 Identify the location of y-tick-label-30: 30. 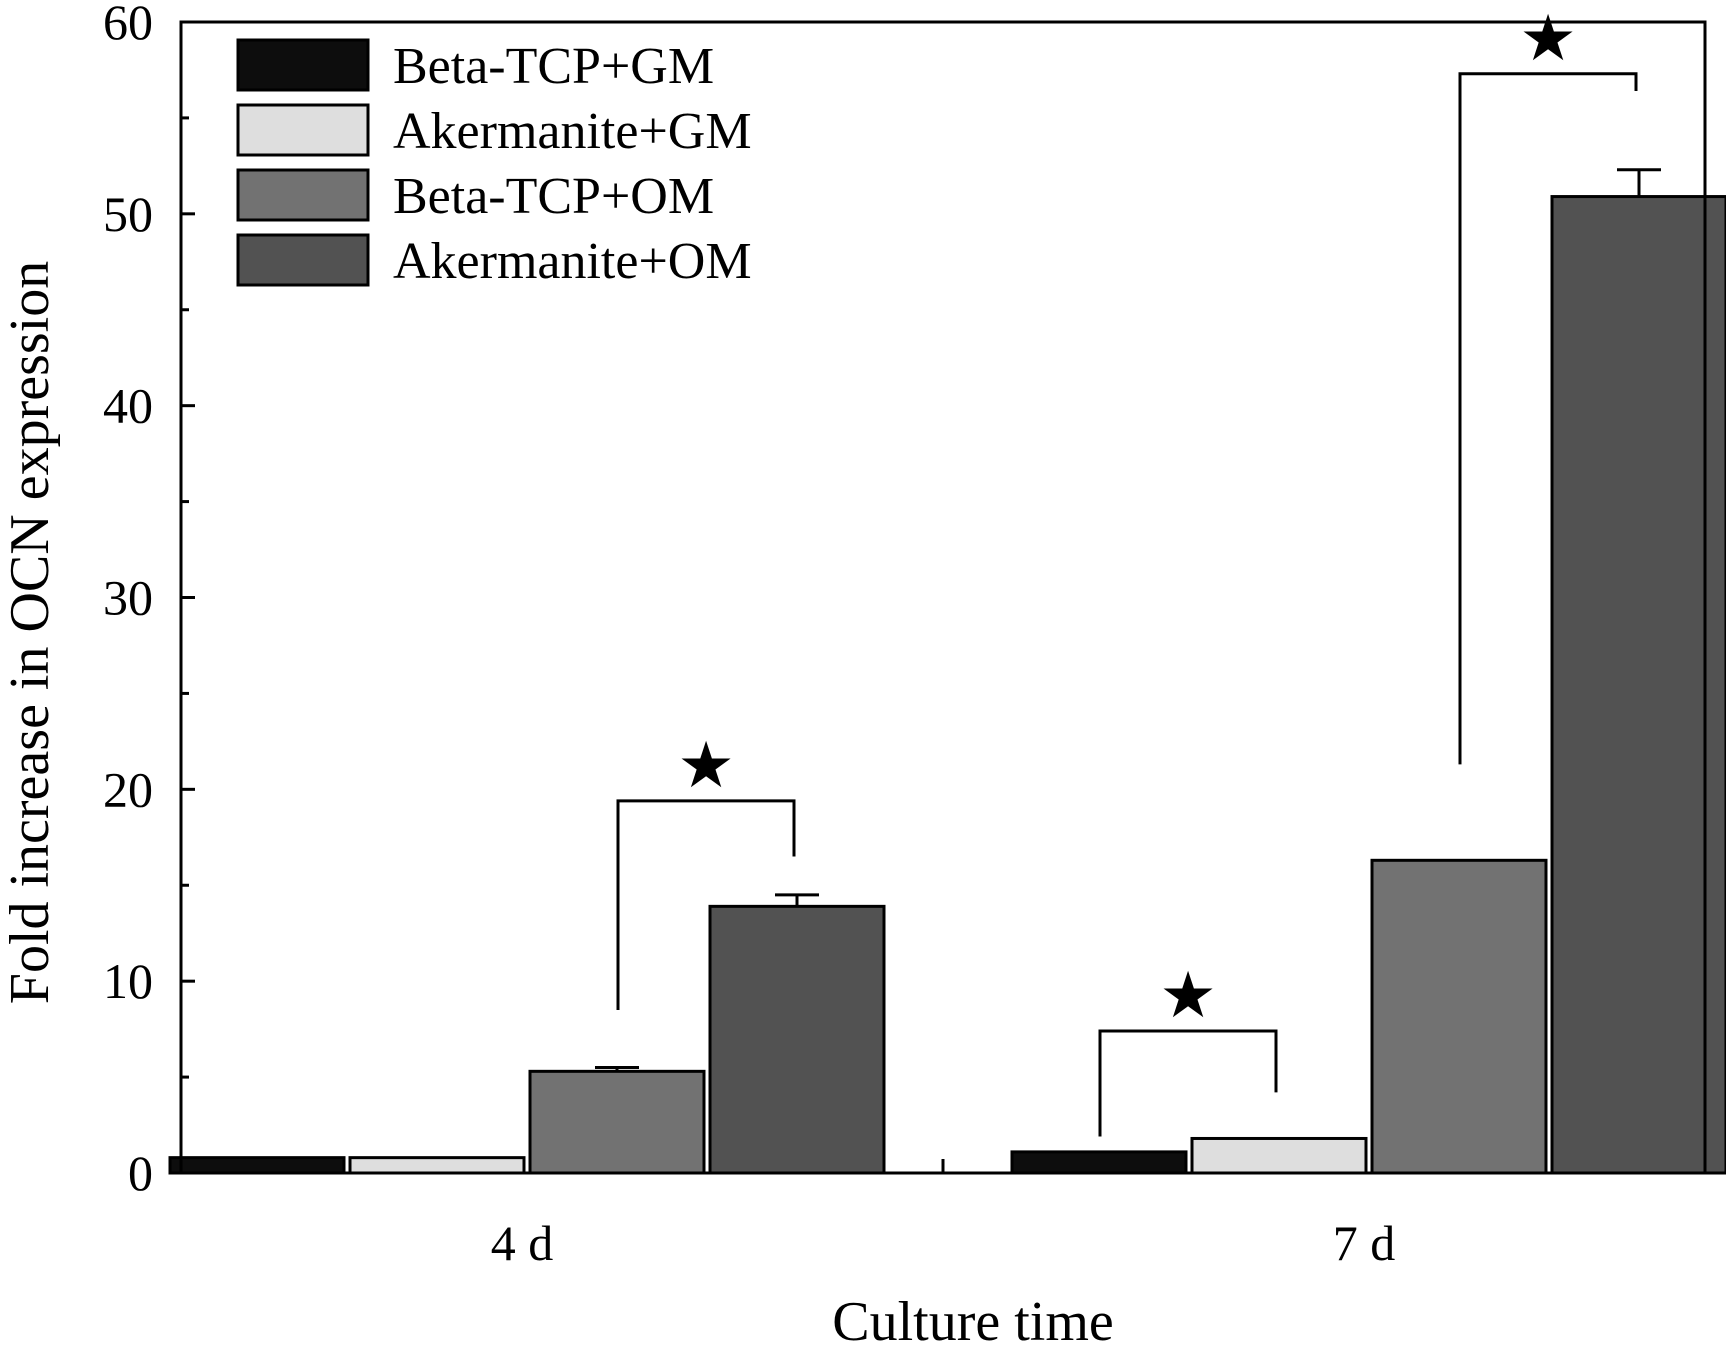
(128, 598).